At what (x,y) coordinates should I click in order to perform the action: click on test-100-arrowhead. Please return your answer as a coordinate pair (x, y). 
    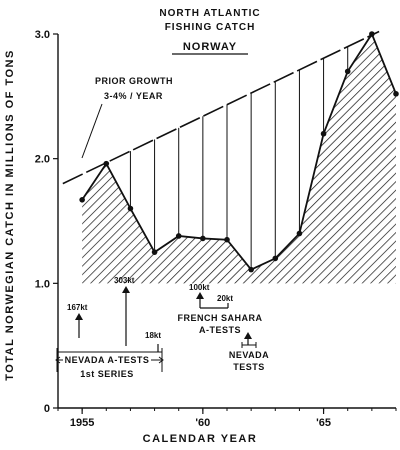
    Looking at the image, I should click on (200, 295).